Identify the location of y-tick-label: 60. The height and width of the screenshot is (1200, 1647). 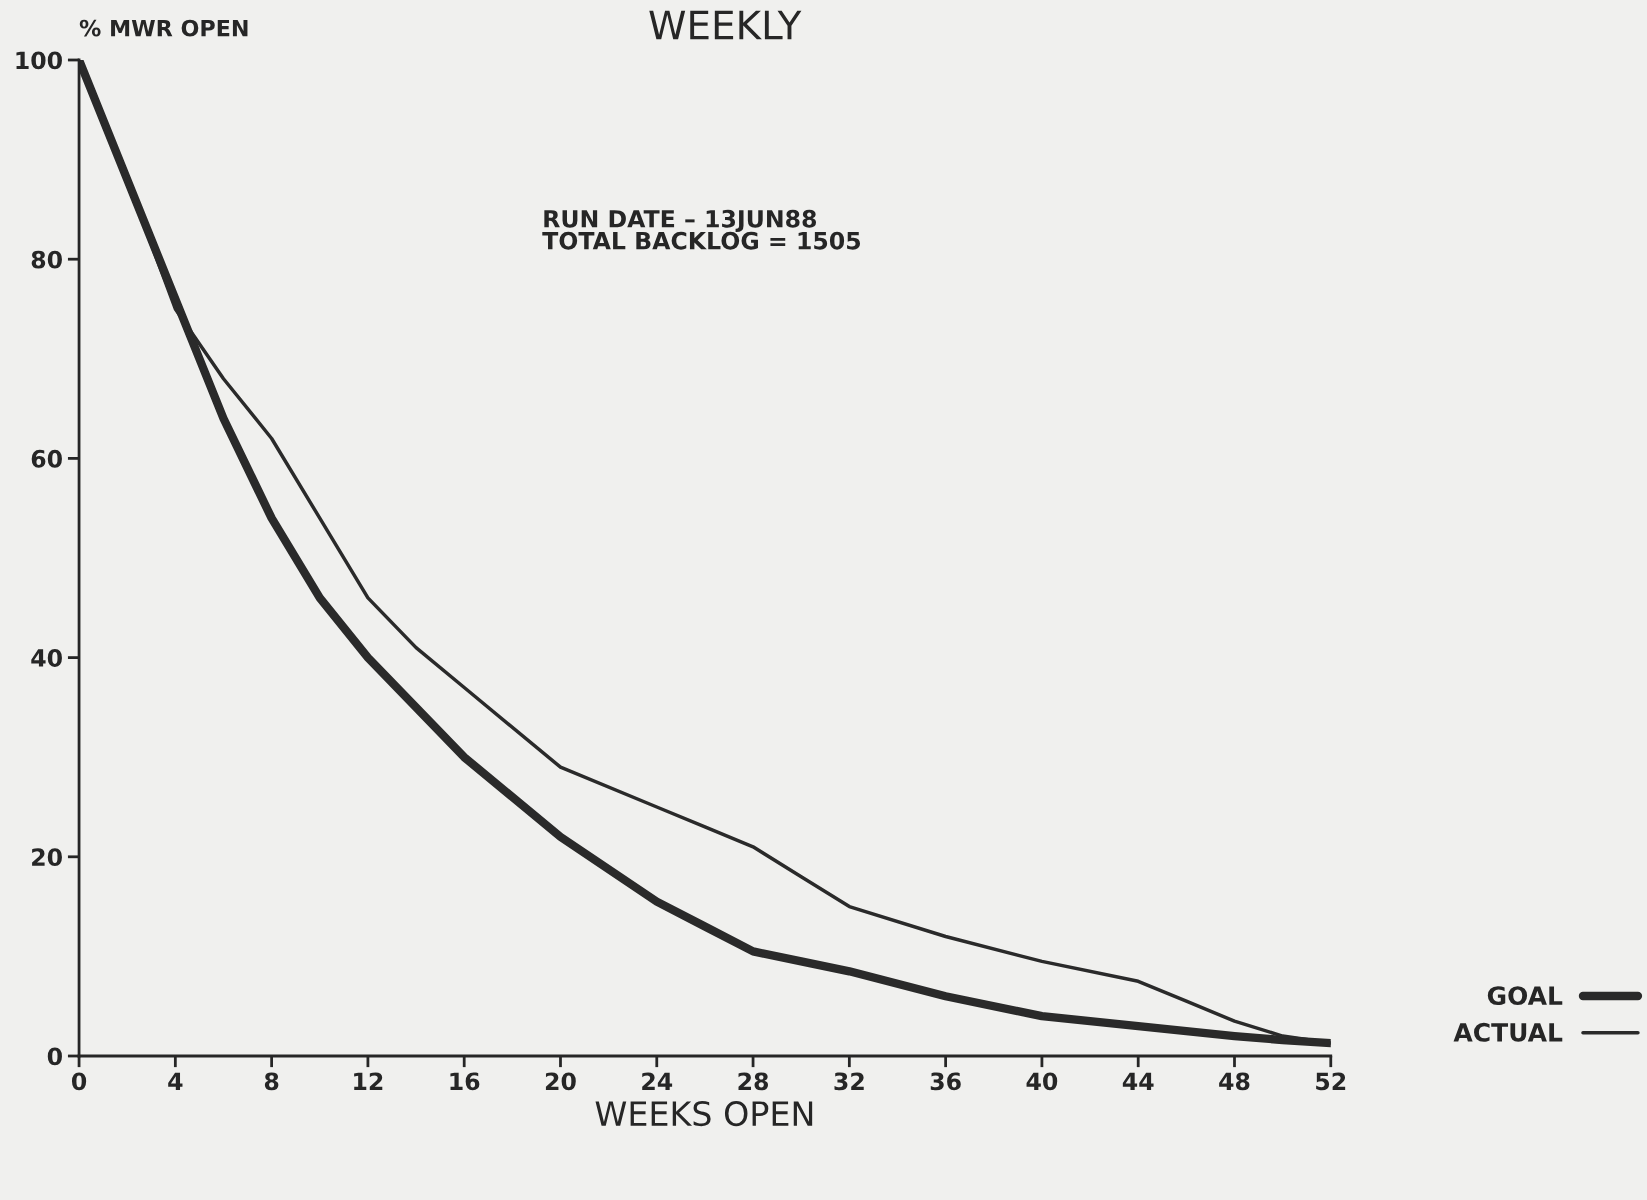
(46, 458).